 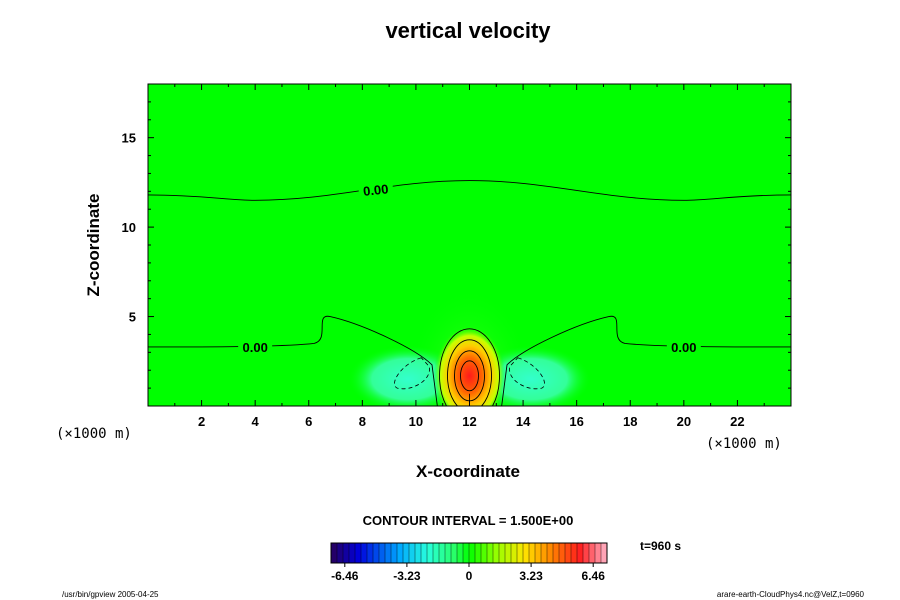 I want to click on contour-zero-lower, so click(x=469, y=360).